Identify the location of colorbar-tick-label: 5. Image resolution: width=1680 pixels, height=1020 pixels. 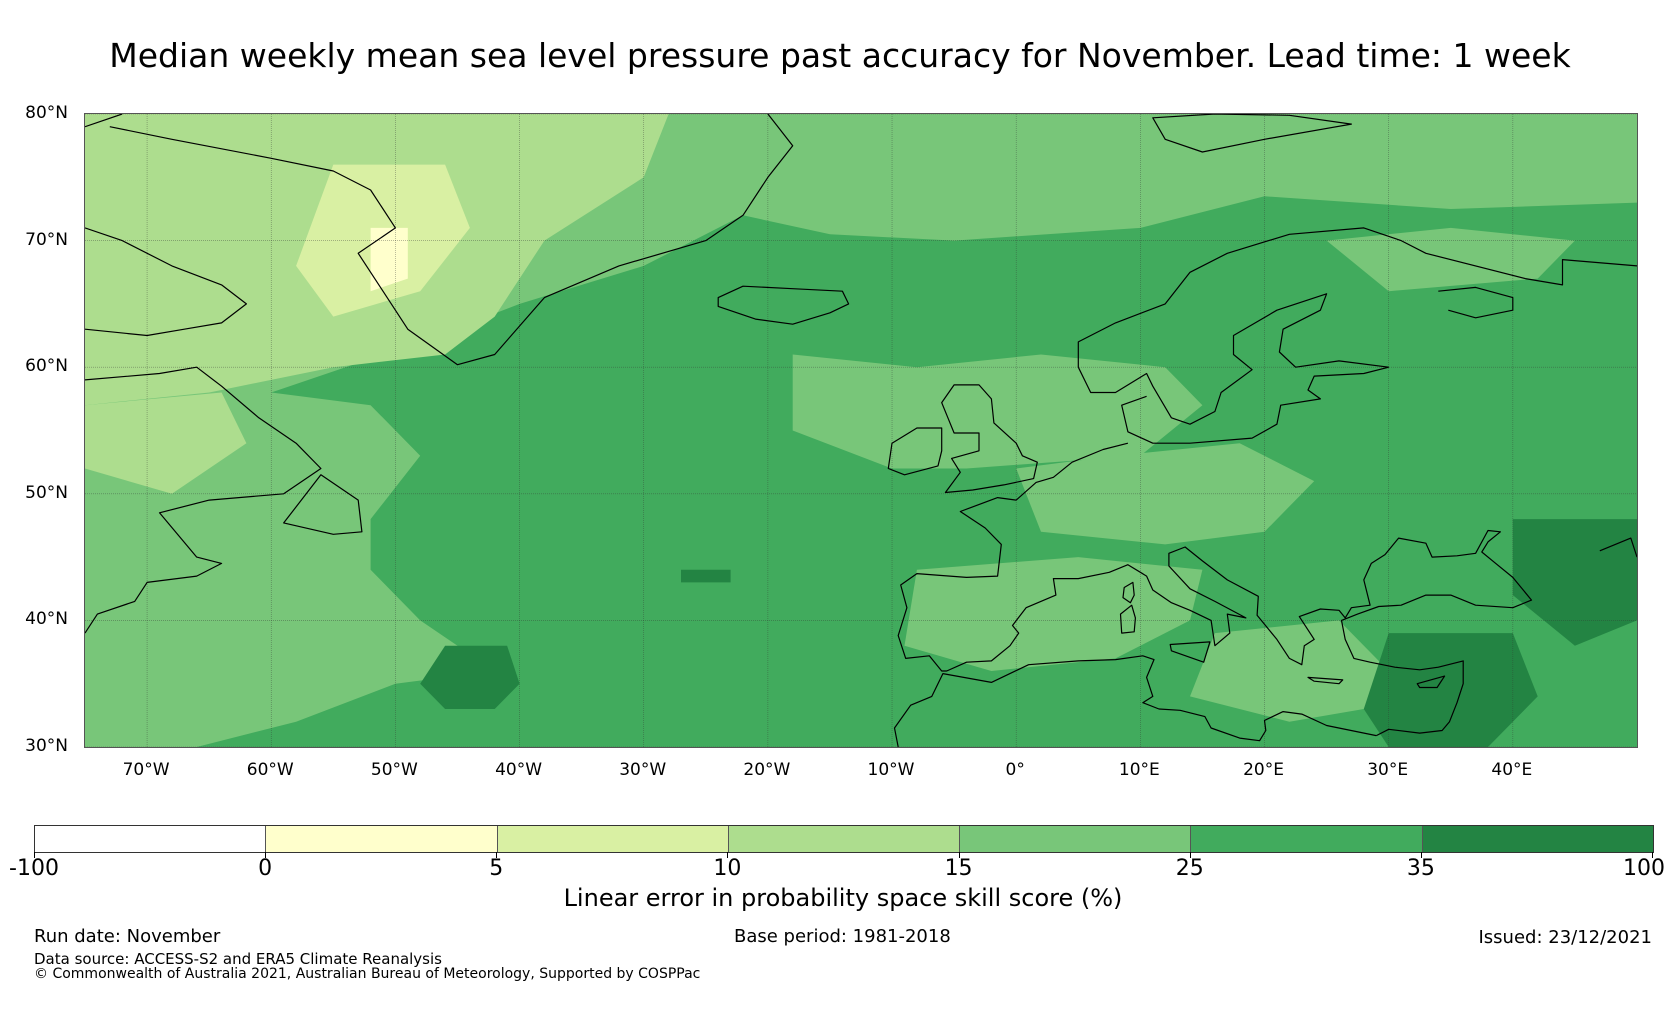
(496, 868).